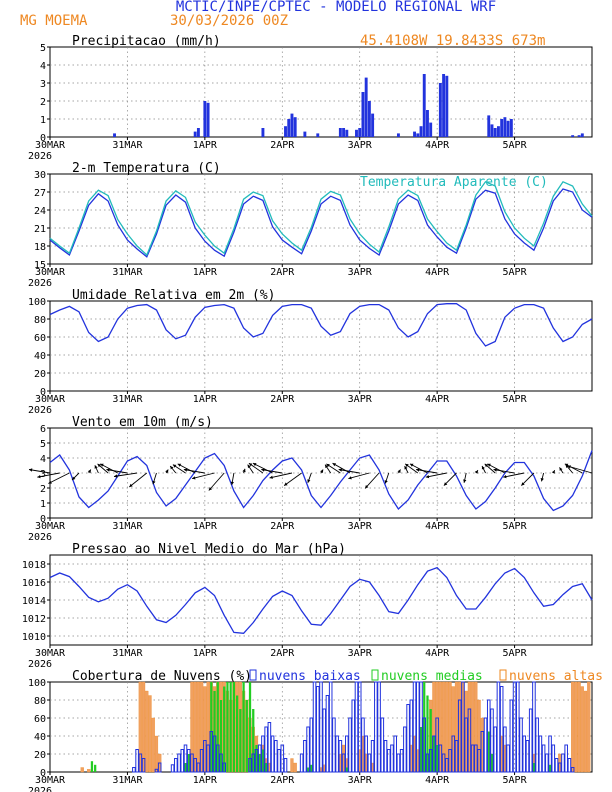  Describe the element at coordinates (43, 48) in the screenshot. I see `precip-ytick-label: 5` at that location.